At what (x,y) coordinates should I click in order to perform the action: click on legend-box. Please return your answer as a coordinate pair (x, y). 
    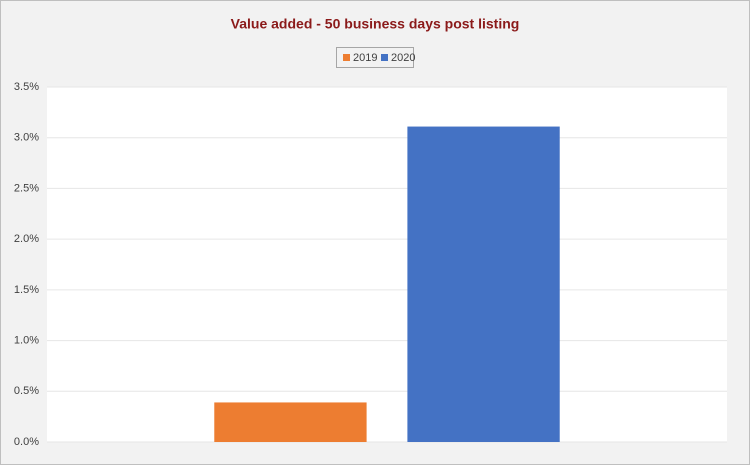
    Looking at the image, I should click on (375, 57).